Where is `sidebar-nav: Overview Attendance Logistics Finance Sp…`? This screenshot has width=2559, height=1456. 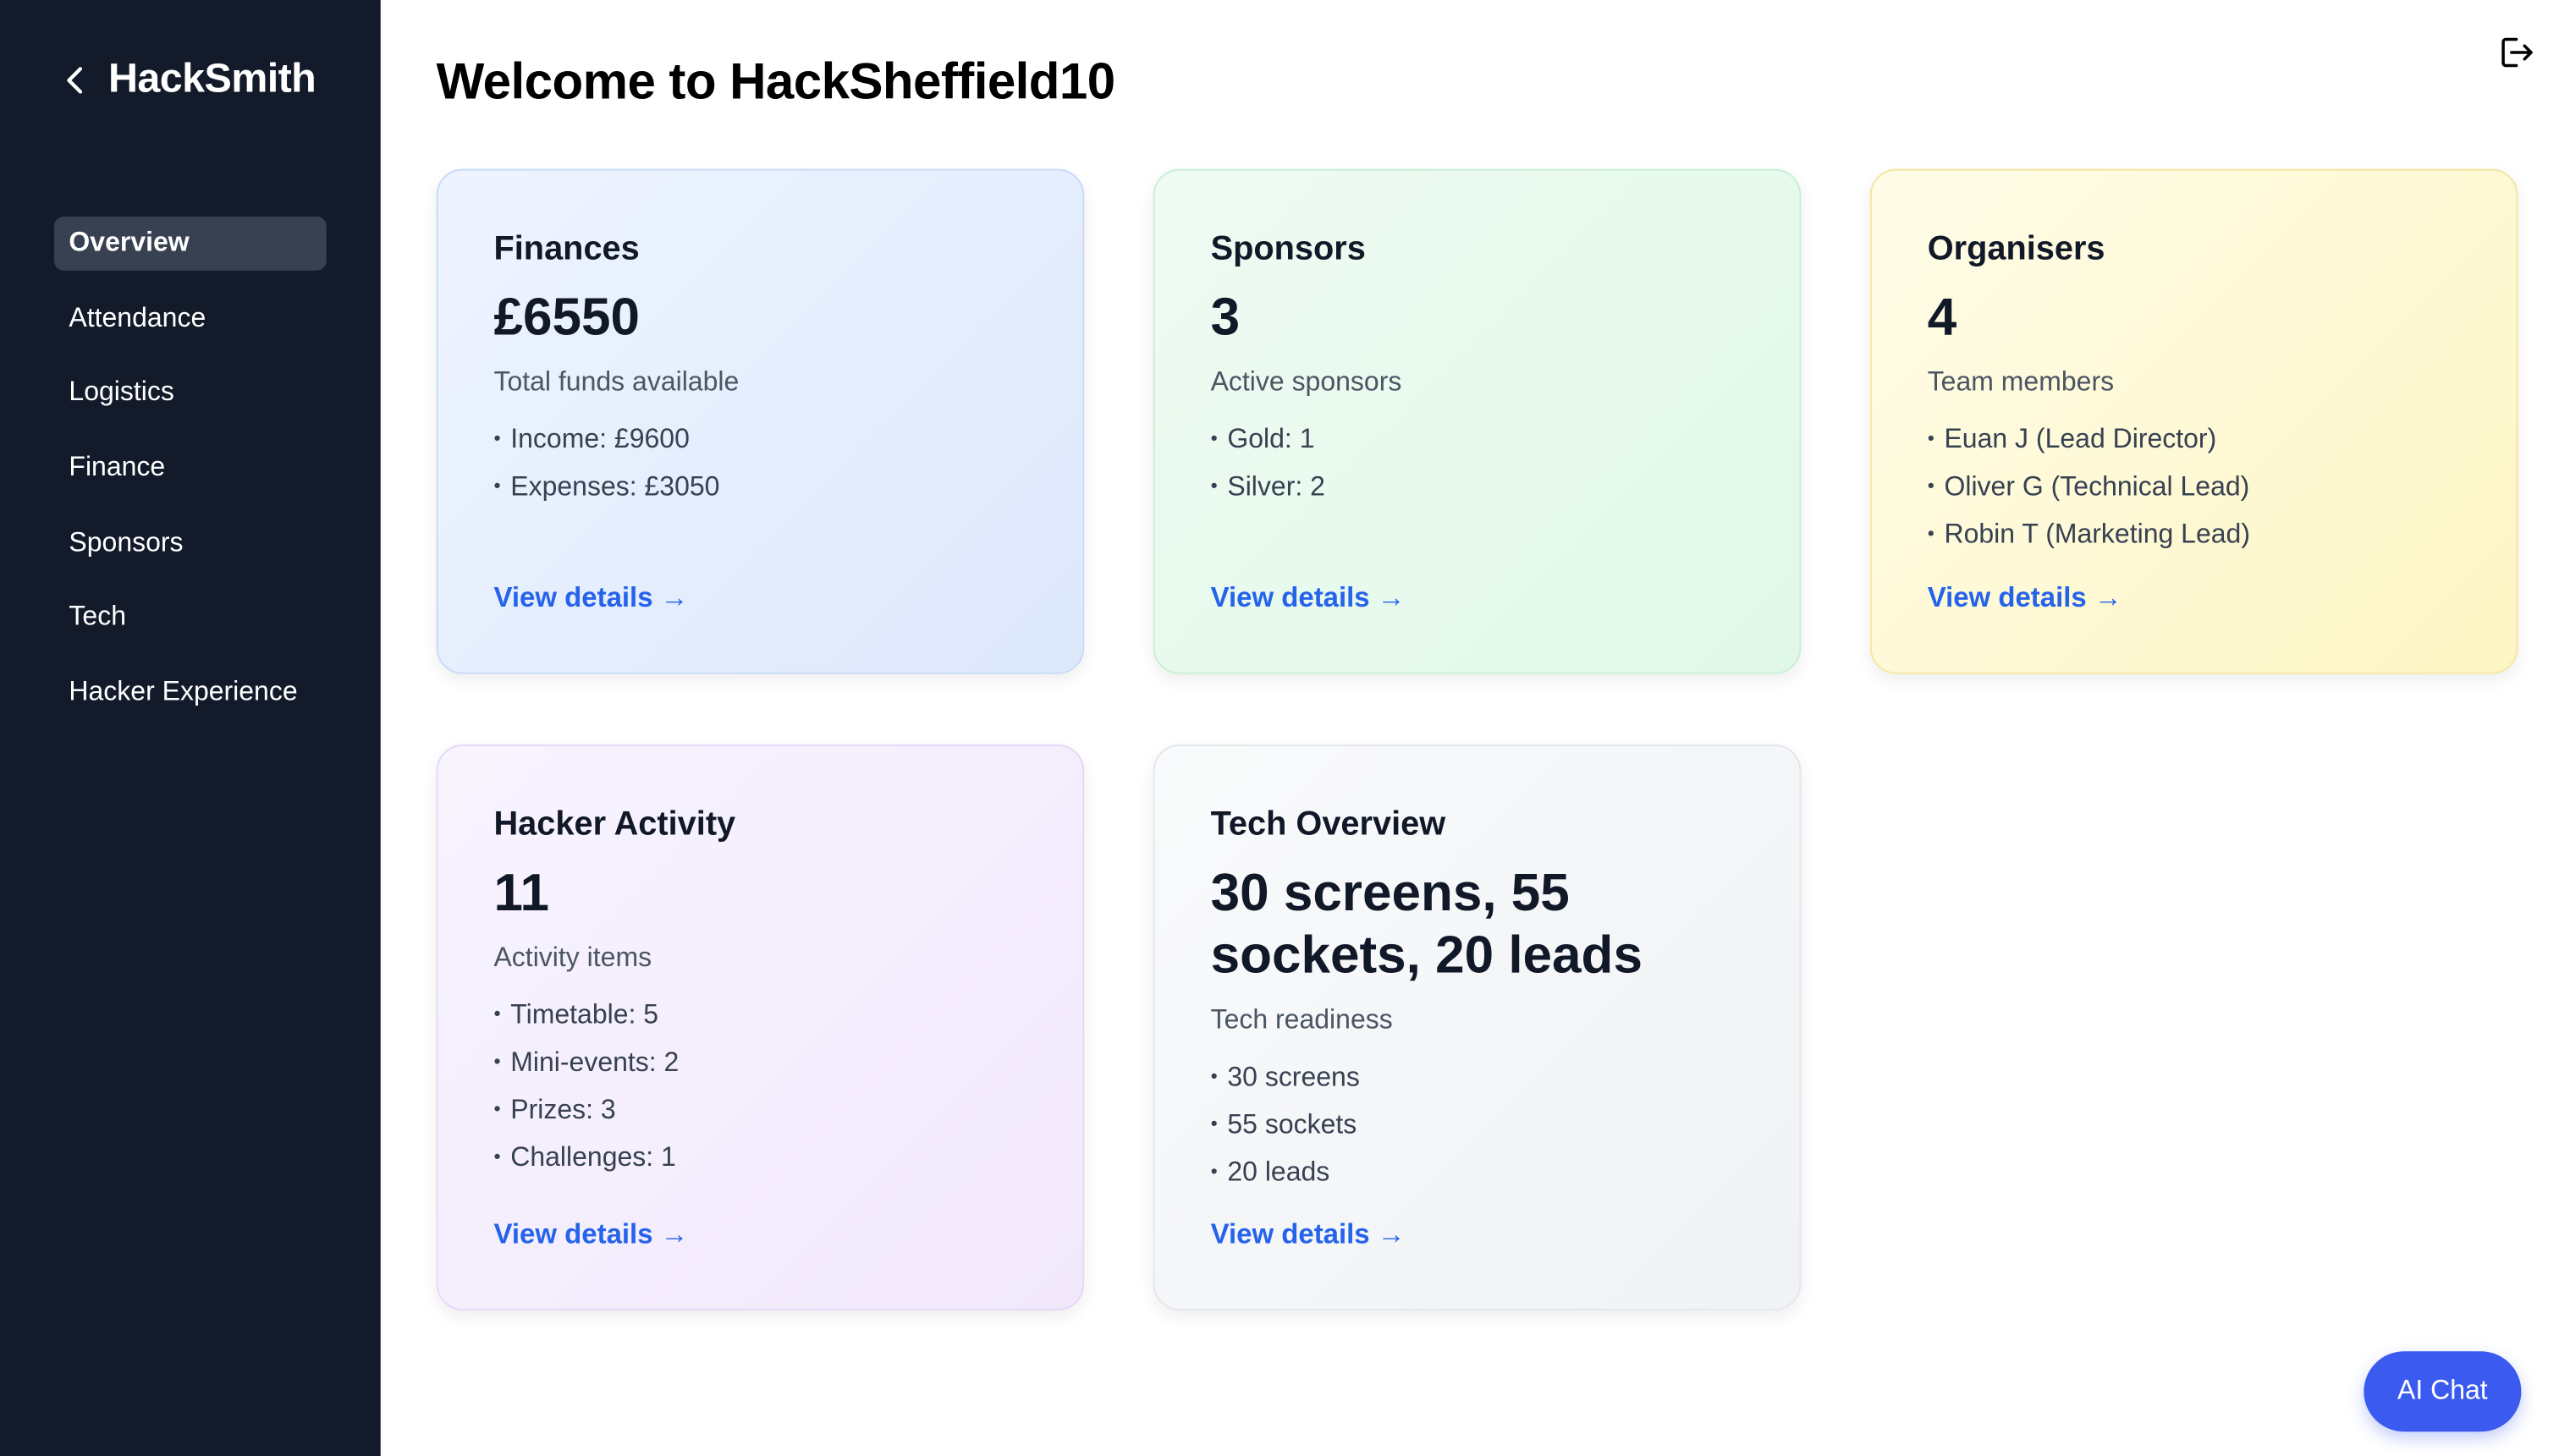 sidebar-nav: Overview Attendance Logistics Finance Sp… is located at coordinates (190, 479).